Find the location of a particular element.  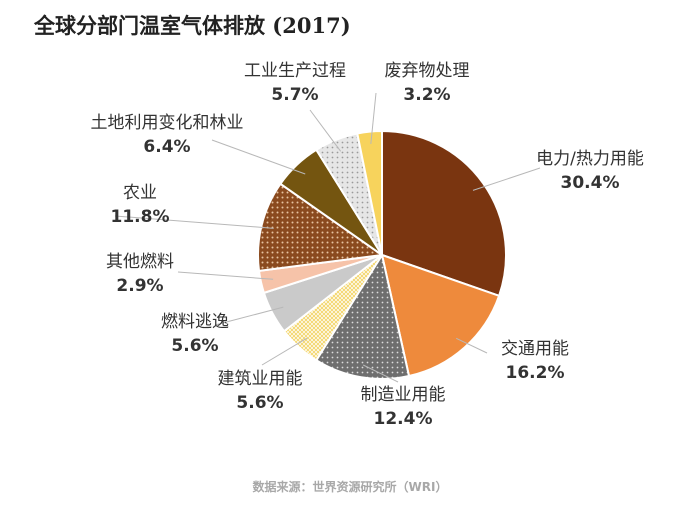

slice-category-label: 电力/热力用能 is located at coordinates (590, 159).